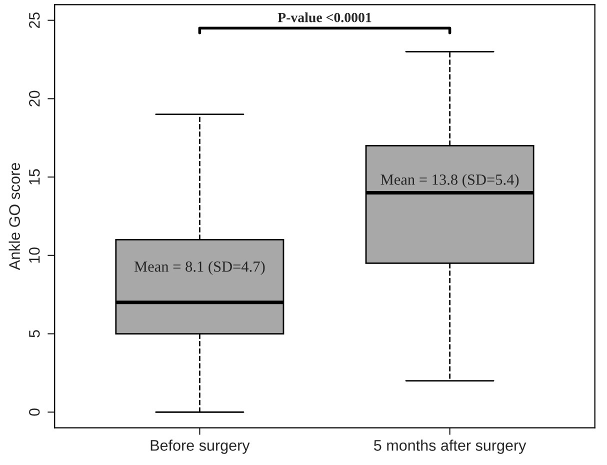  What do you see at coordinates (34, 98) in the screenshot?
I see `y-tick-label: 20` at bounding box center [34, 98].